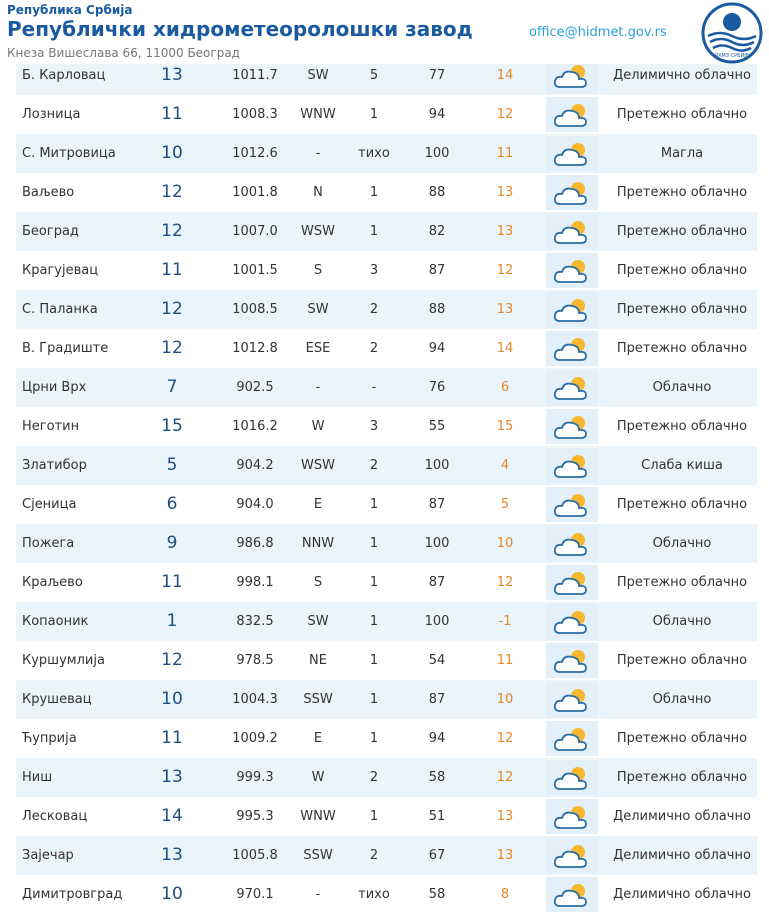 The height and width of the screenshot is (914, 769). Describe the element at coordinates (505, 621) in the screenshot. I see `feels-like: -1` at that location.